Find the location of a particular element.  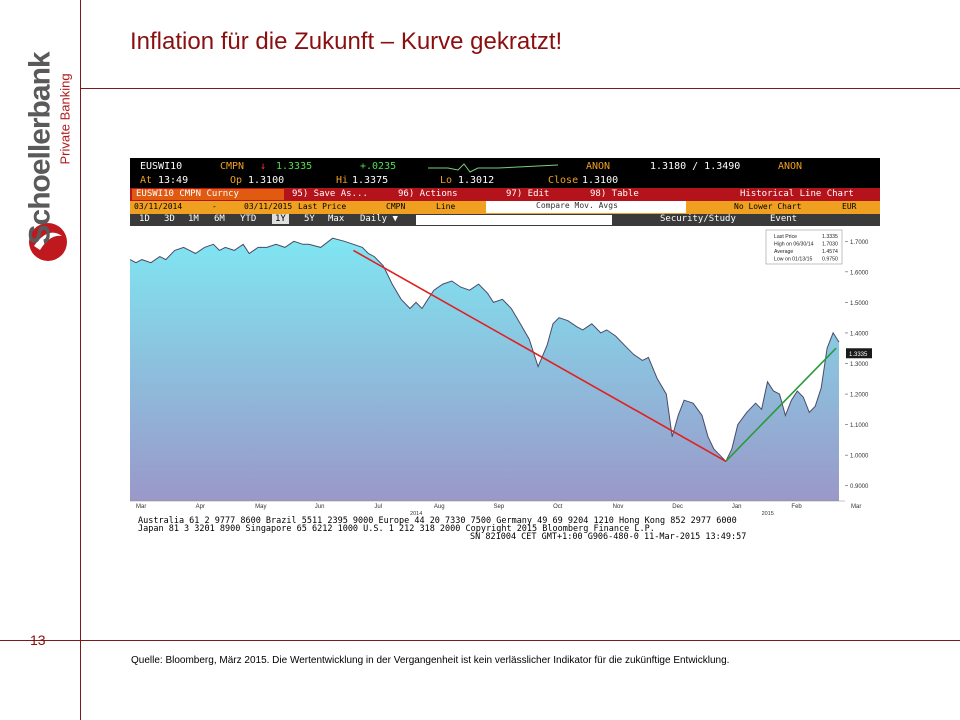

y-tick-label: 1.5000 is located at coordinates (859, 304).